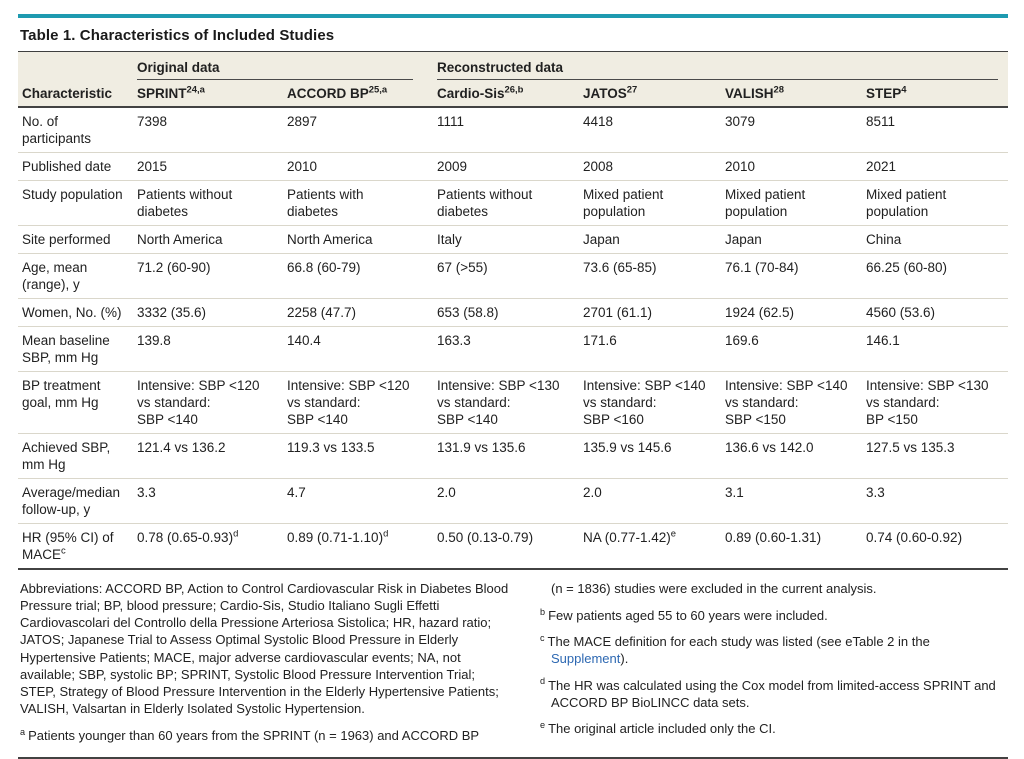 The width and height of the screenshot is (1024, 759). What do you see at coordinates (937, 94) in the screenshot?
I see `column-header-step: STEP4` at bounding box center [937, 94].